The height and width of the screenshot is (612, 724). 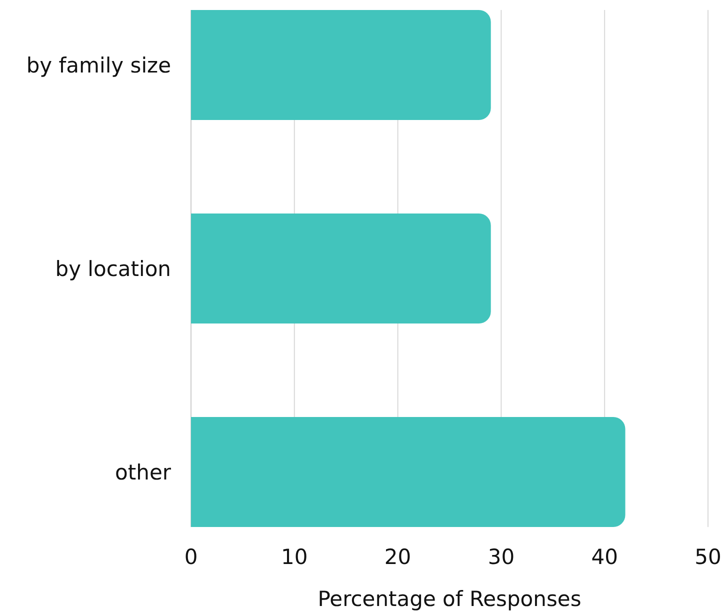 I want to click on x-tick-label: 0, so click(x=191, y=557).